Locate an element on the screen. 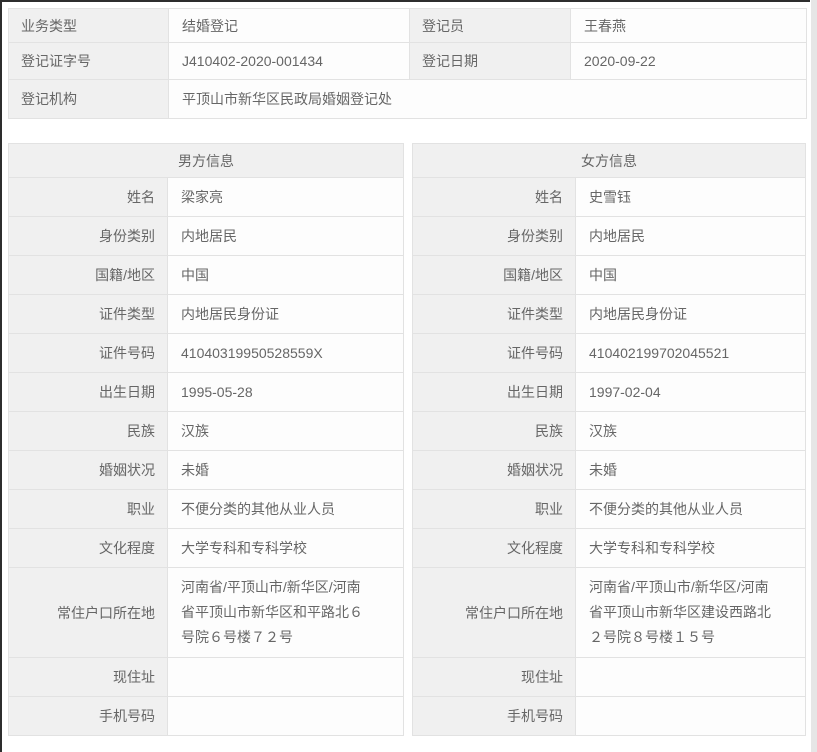  field-label: 业务类型 is located at coordinates (88, 25).